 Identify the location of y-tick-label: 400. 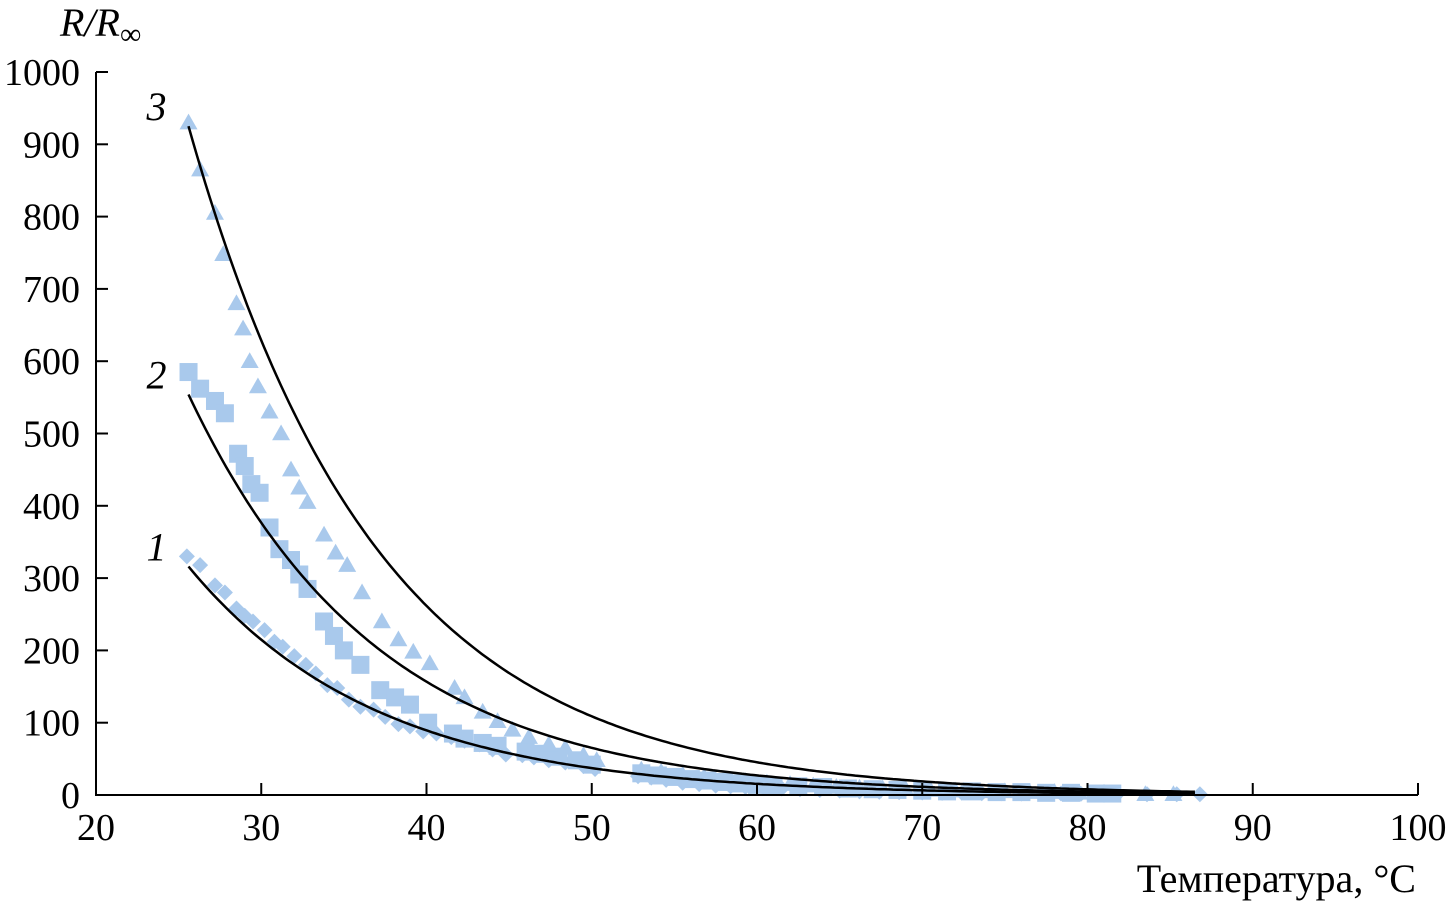
(51, 507).